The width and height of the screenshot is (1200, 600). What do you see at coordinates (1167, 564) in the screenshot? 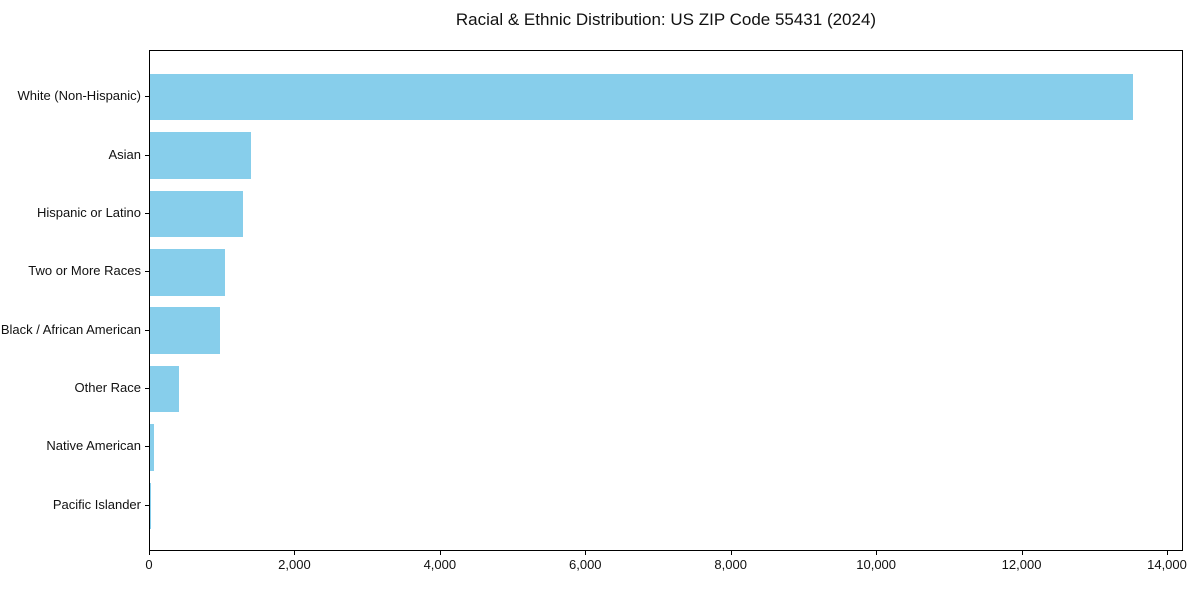
I see `x-tick-label: 14,000` at bounding box center [1167, 564].